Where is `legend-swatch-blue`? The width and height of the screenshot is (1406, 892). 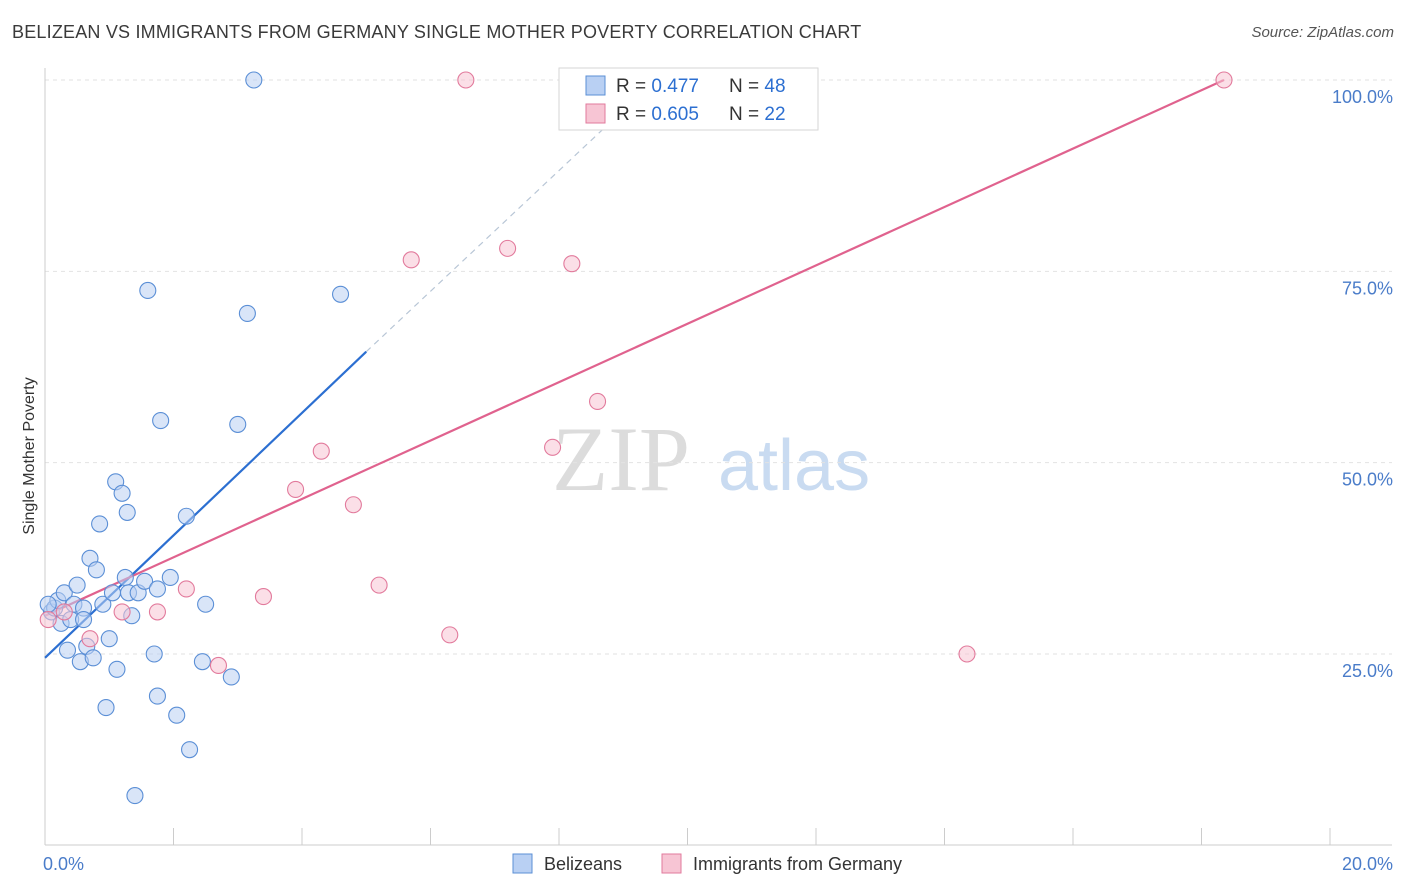
legend-swatch-blue is located at coordinates (595, 85).